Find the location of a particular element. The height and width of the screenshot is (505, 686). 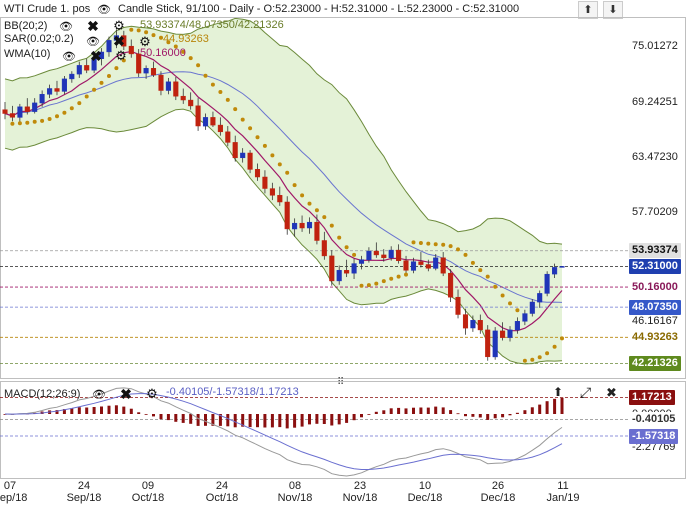

arrow-up-icon: ⬆ is located at coordinates (588, 10).